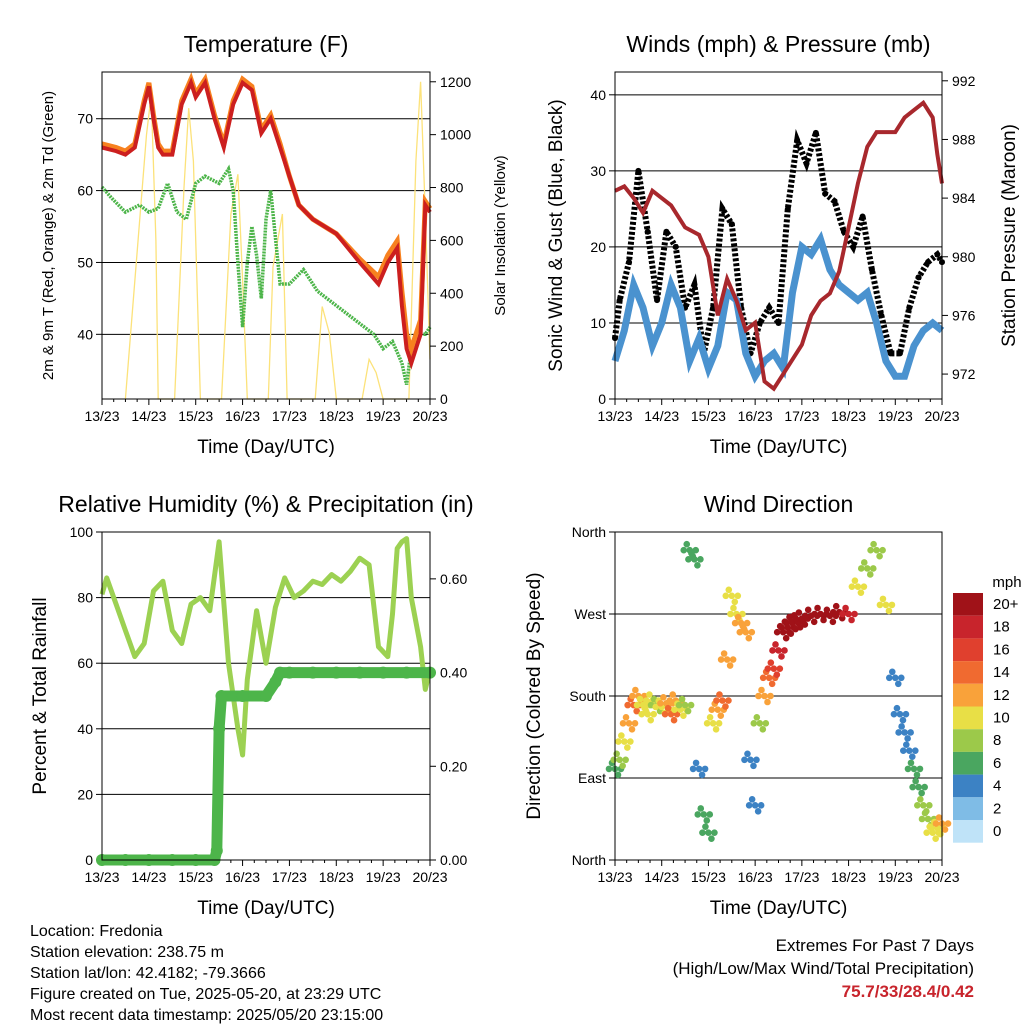 Image resolution: width=1024 pixels, height=1026 pixels. What do you see at coordinates (778, 696) in the screenshot?
I see `plot-border` at bounding box center [778, 696].